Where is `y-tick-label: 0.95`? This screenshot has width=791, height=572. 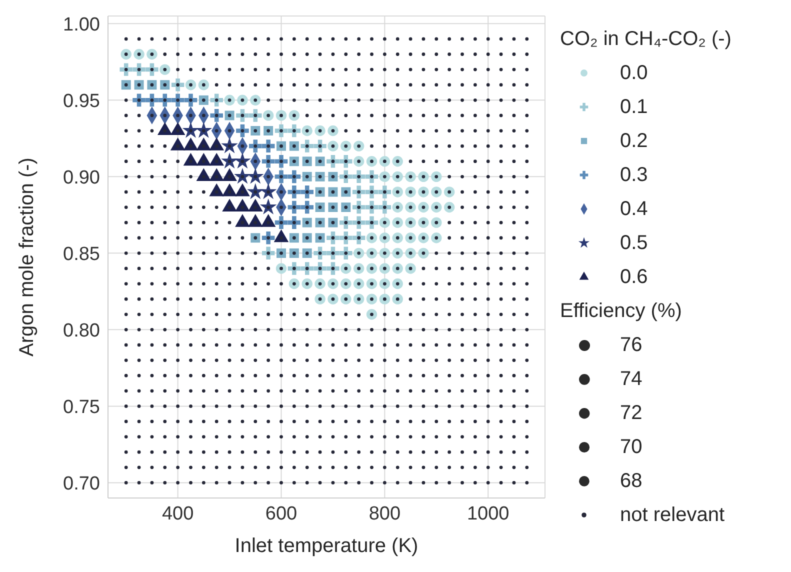
y-tick-label: 0.95 is located at coordinates (81, 101).